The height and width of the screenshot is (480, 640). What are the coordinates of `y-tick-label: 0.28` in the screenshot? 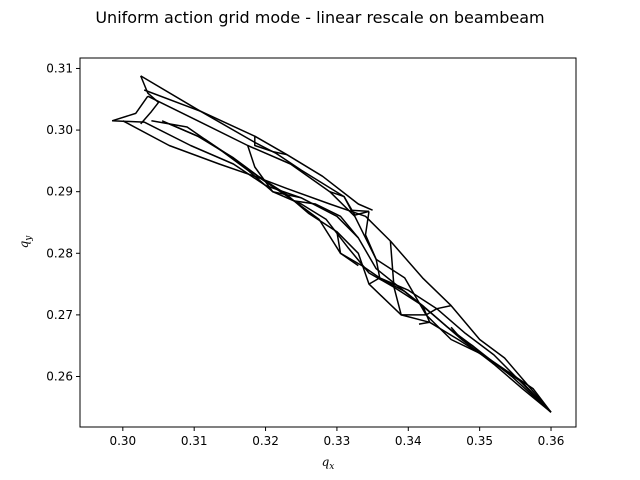 It's located at (59, 253).